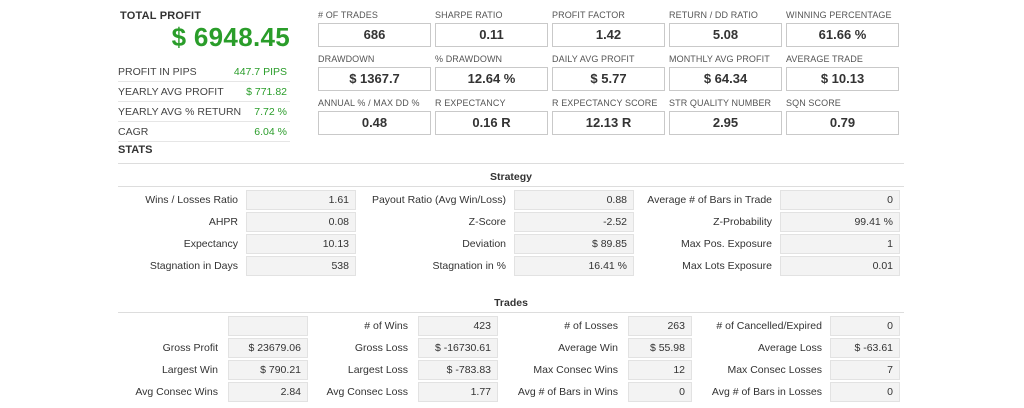 The image size is (1024, 408). I want to click on trades-value: $ -63.61, so click(865, 348).